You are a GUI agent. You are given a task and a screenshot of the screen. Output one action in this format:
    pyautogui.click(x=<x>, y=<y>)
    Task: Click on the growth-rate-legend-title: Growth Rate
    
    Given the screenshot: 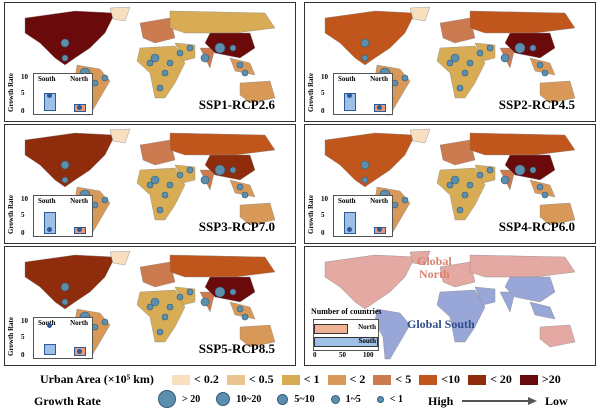 What is the action you would take?
    pyautogui.click(x=67, y=401)
    